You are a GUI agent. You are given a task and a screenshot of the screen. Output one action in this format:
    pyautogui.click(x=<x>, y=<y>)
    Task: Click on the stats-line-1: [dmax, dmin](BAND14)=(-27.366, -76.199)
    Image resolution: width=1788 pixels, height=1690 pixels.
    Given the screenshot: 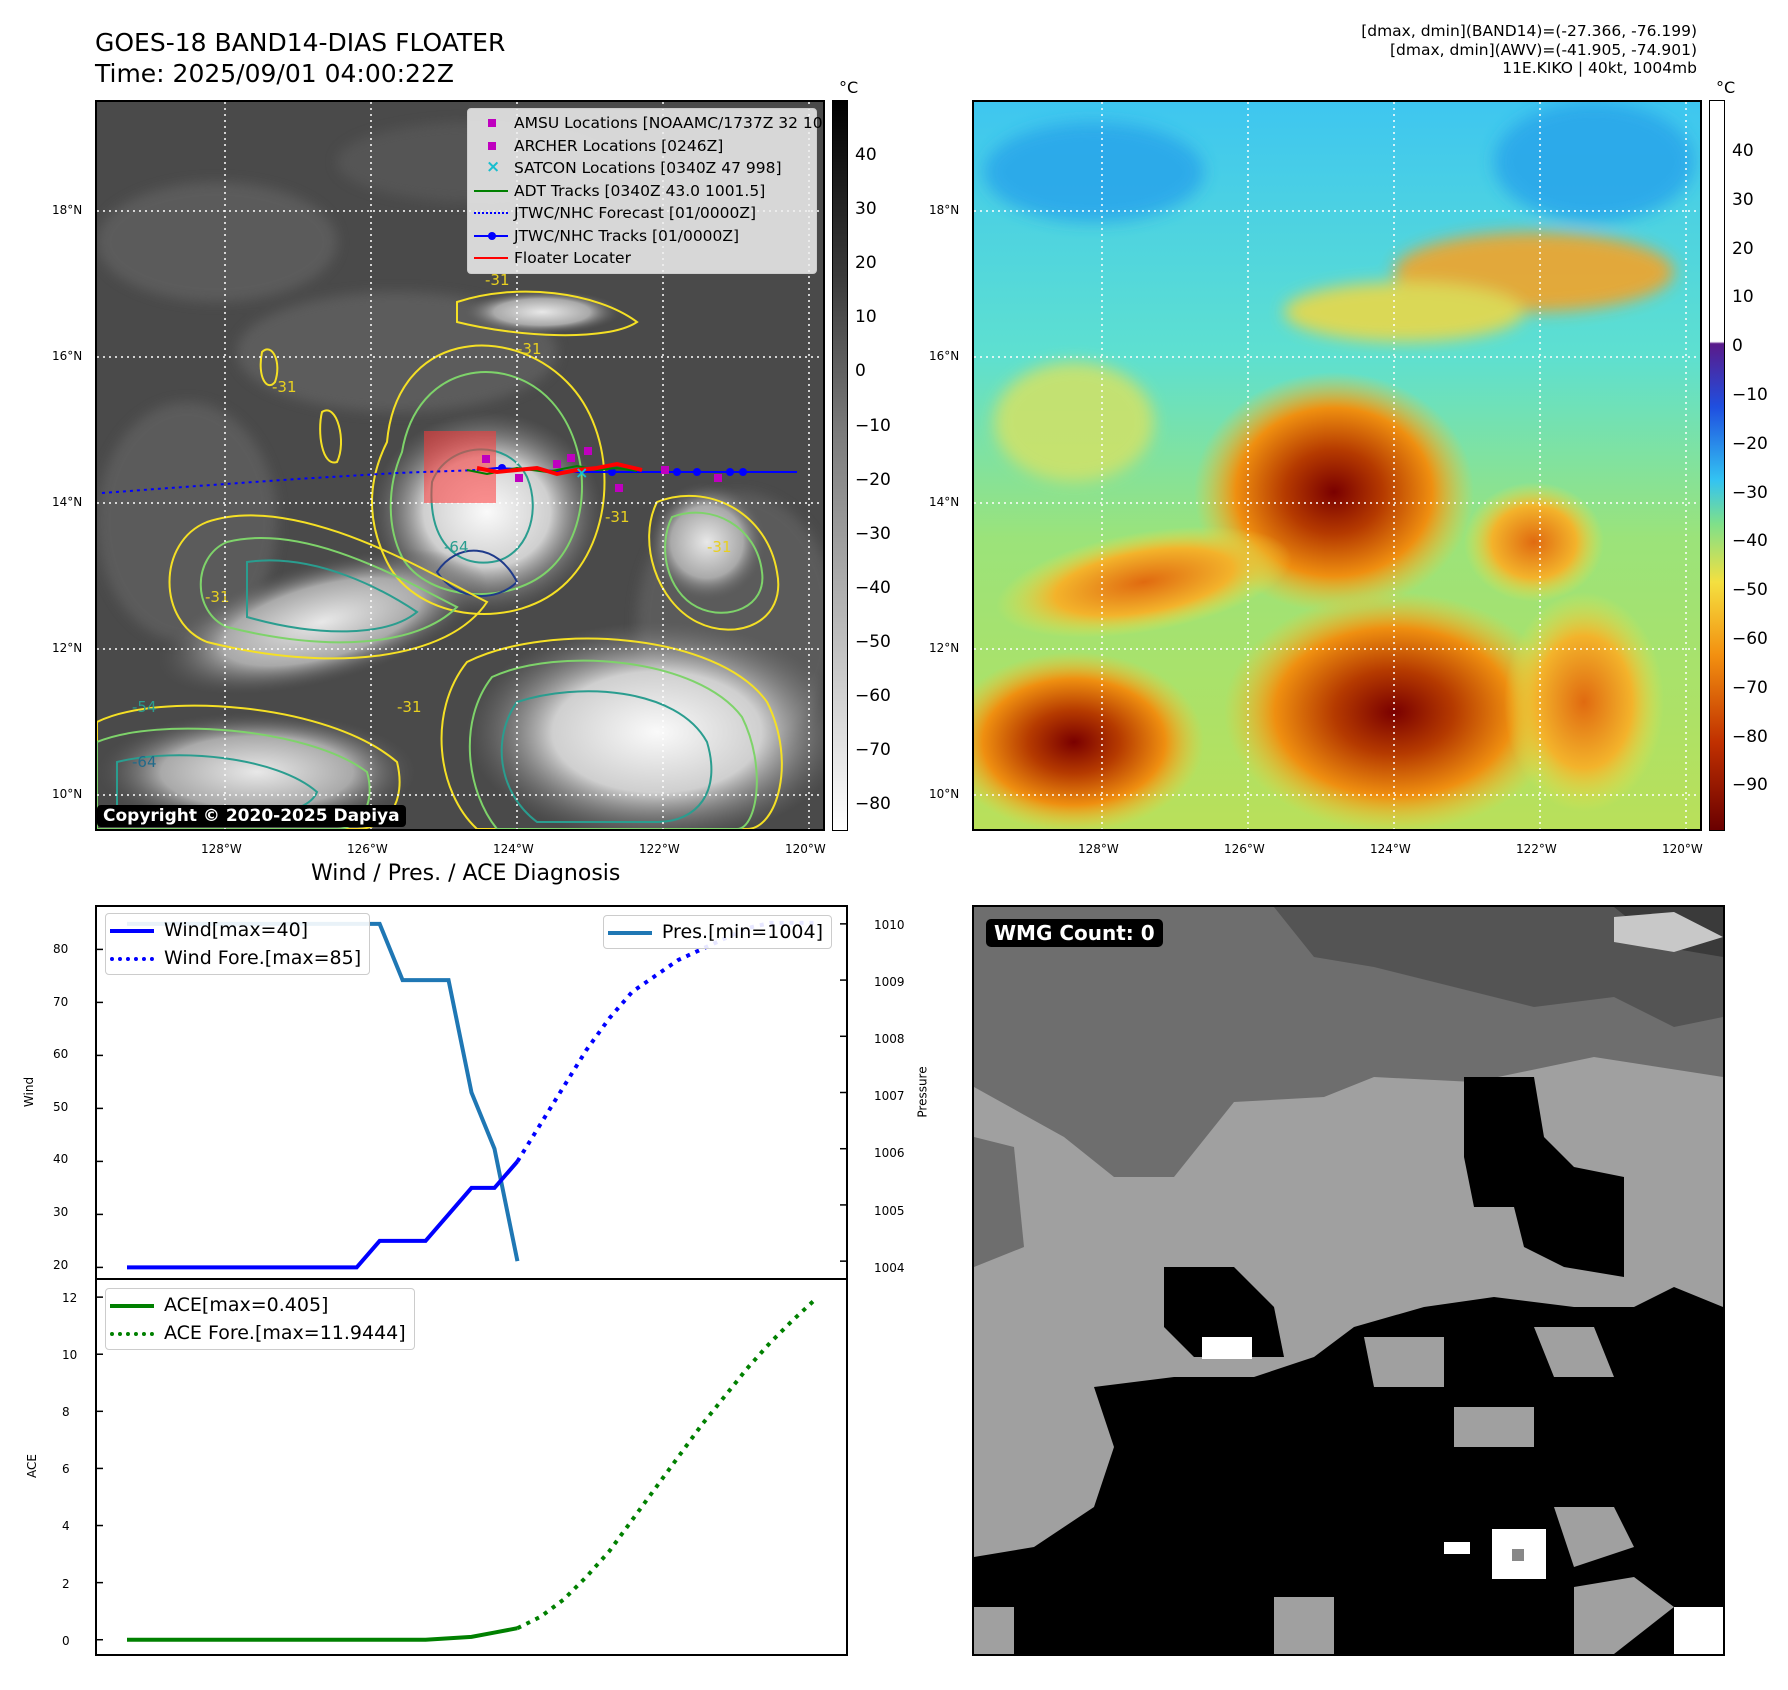 What is the action you would take?
    pyautogui.click(x=1529, y=31)
    